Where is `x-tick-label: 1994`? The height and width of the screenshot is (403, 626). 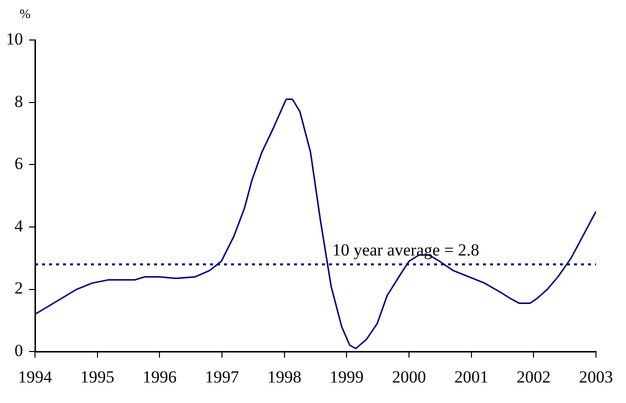
x-tick-label: 1994 is located at coordinates (35, 376).